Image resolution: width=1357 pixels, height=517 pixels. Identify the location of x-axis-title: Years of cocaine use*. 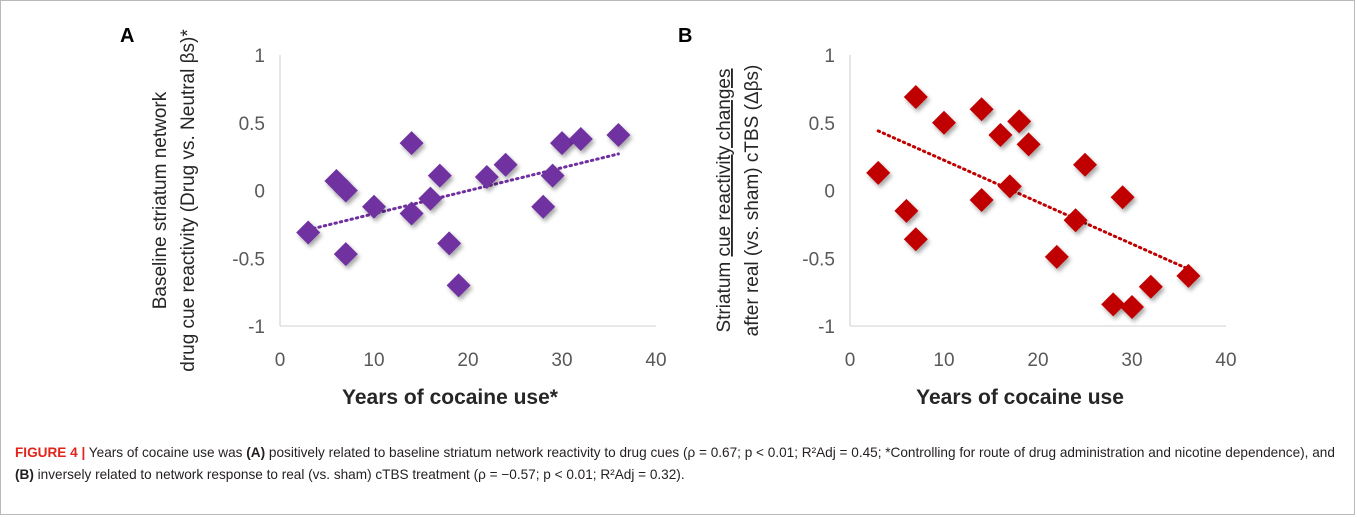
(450, 397).